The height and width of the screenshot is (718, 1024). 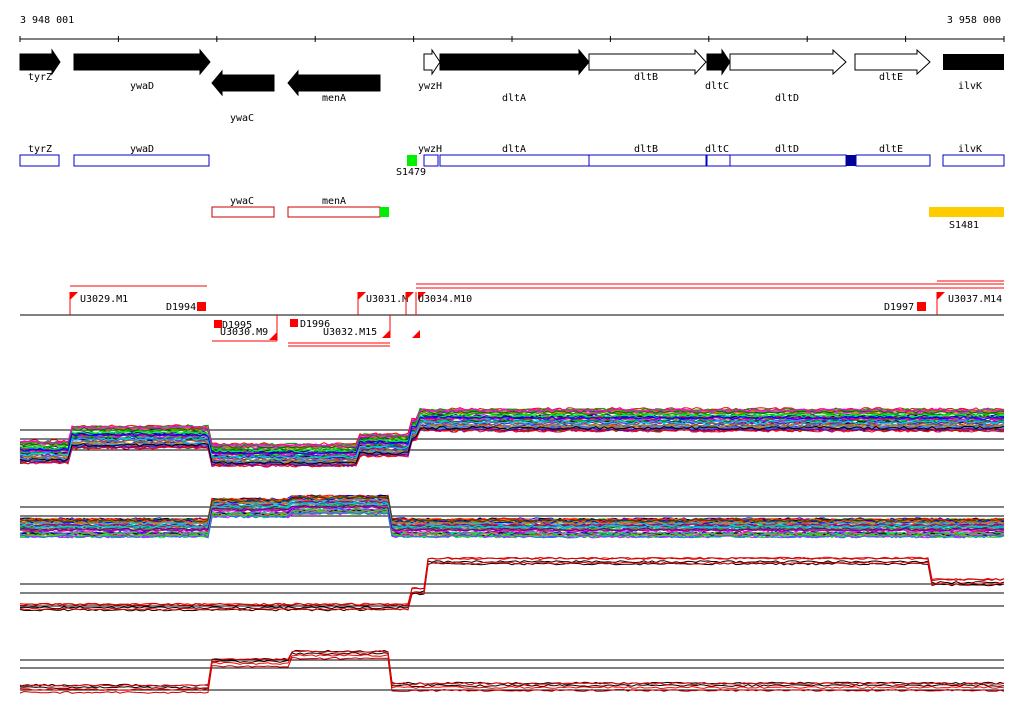 I want to click on tu-label-U3029: U3029.M1, so click(x=104, y=299).